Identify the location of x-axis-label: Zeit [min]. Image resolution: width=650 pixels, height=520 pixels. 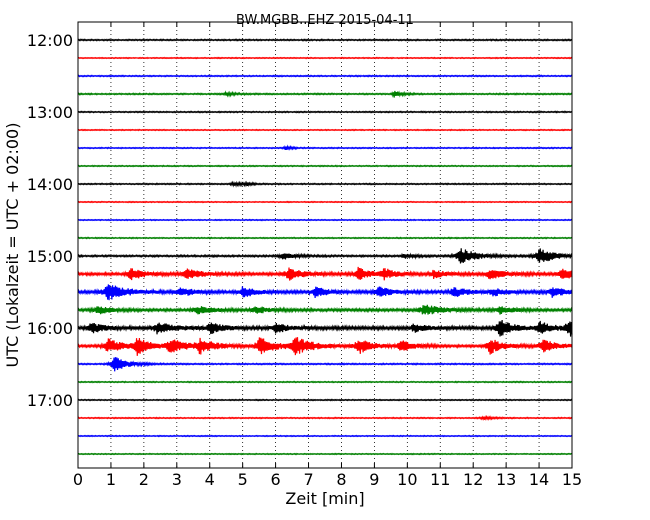
(324, 498).